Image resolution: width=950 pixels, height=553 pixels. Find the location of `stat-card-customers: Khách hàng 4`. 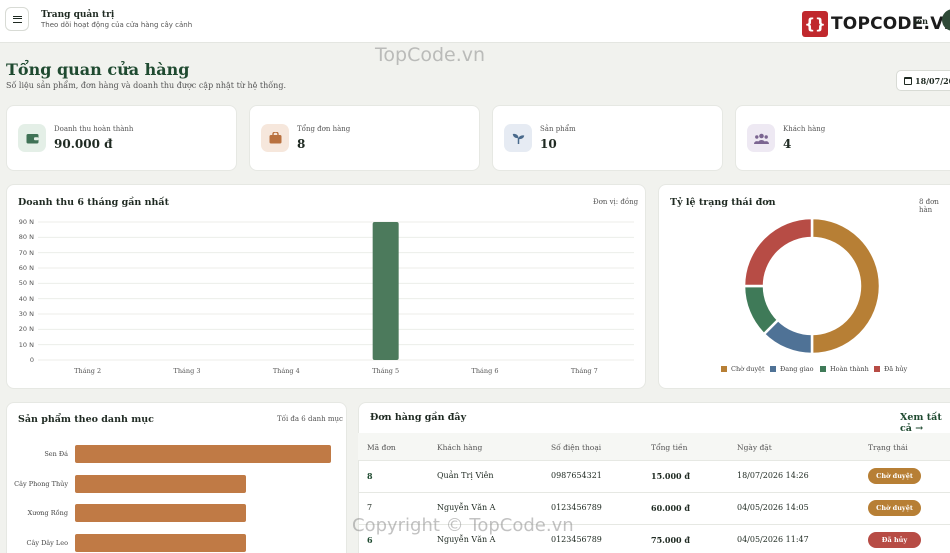

stat-card-customers: Khách hàng 4 is located at coordinates (842, 138).